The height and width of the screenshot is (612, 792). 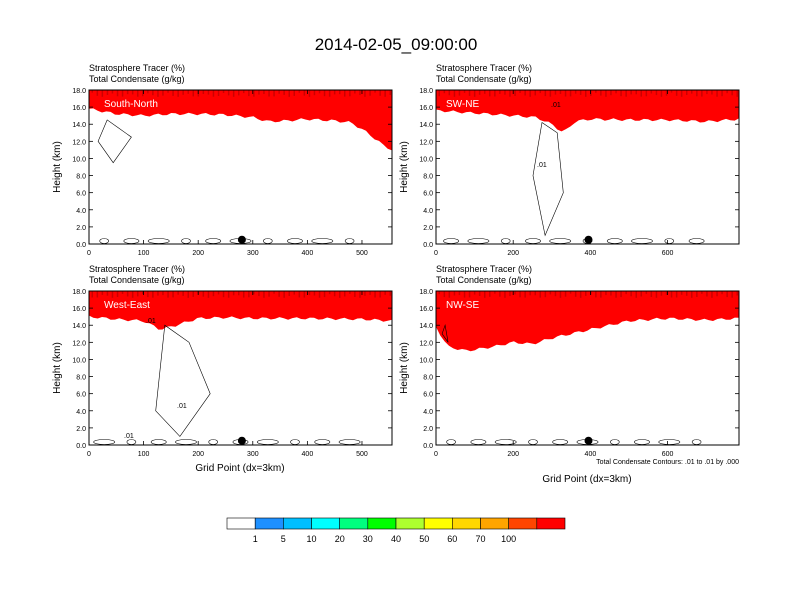 I want to click on y-tick-label: 8.0, so click(x=81, y=177).